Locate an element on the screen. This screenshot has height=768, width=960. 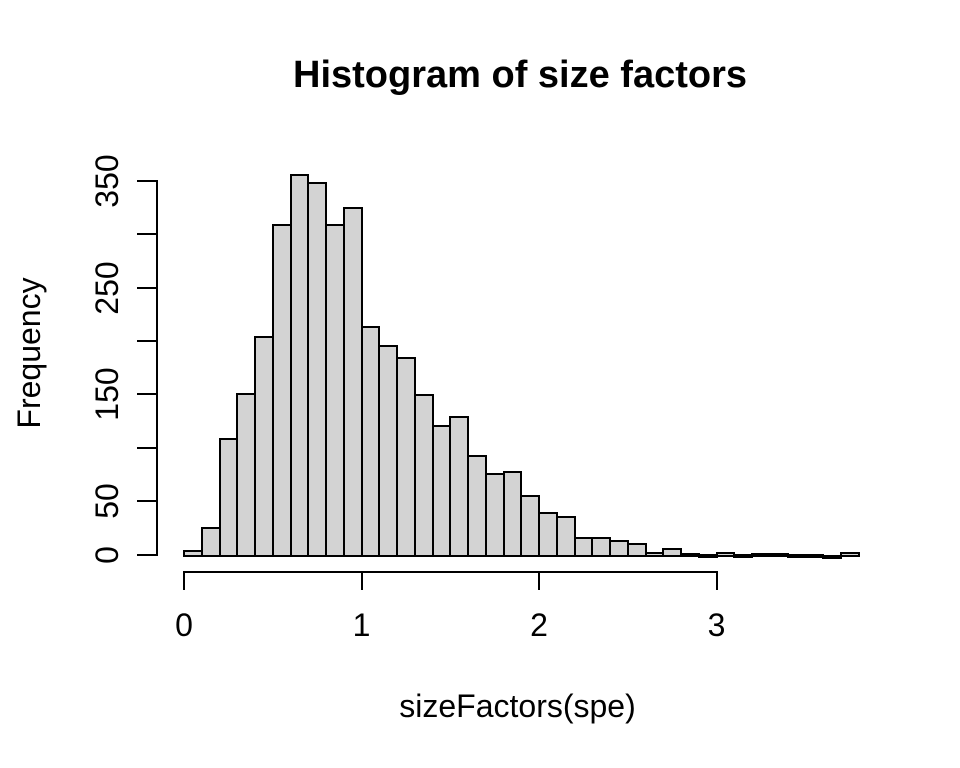
x-tick-label: 1 is located at coordinates (361, 625).